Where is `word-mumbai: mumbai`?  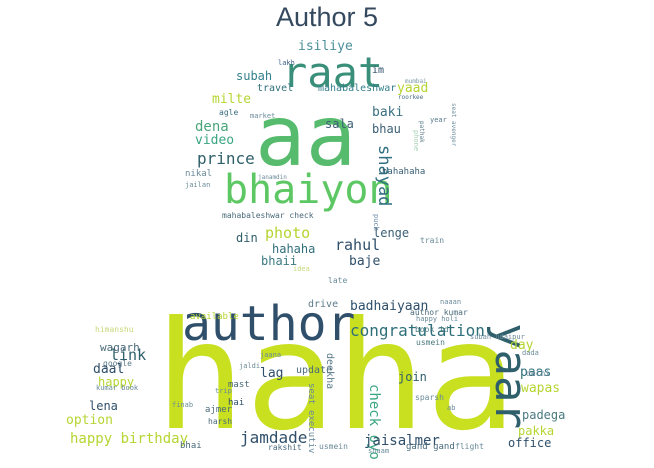
word-mumbai: mumbai is located at coordinates (416, 81).